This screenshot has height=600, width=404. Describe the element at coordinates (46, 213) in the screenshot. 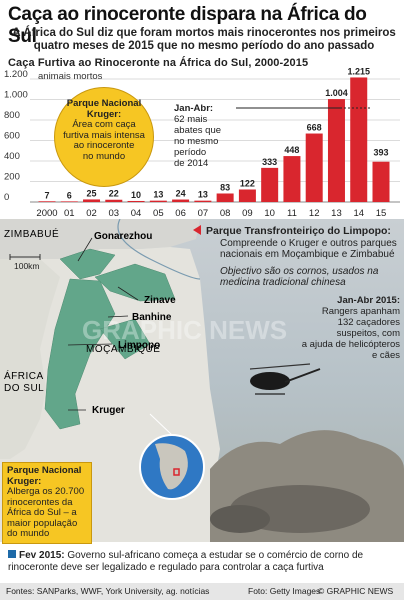

I see `x-tick-label: 2000` at that location.